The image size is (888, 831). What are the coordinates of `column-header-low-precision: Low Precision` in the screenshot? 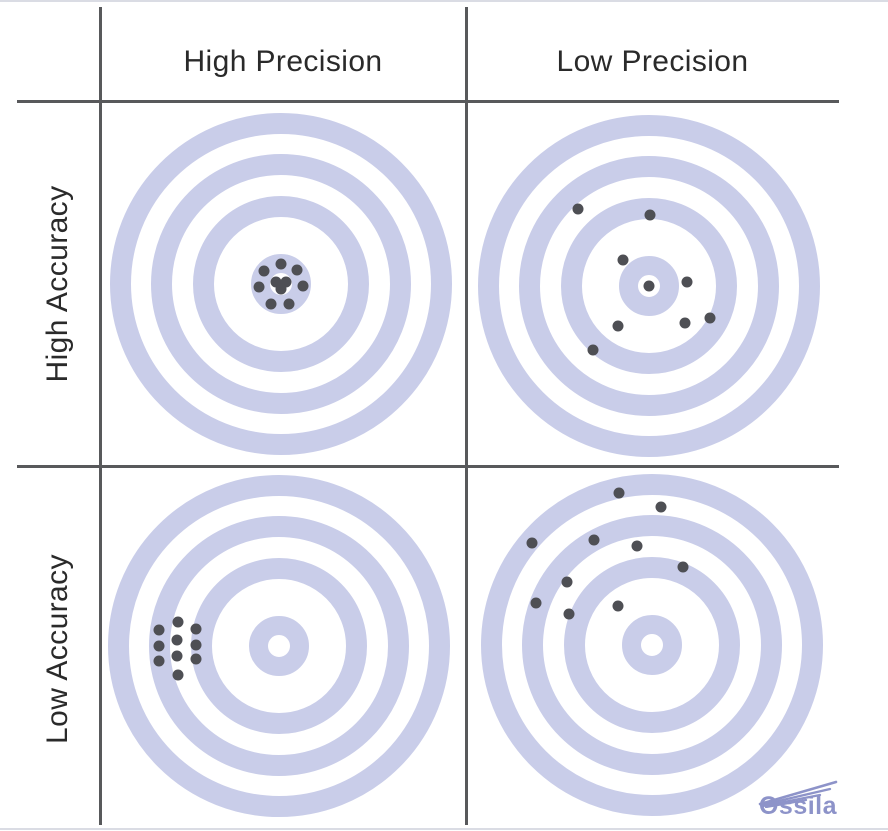 It's located at (652, 61).